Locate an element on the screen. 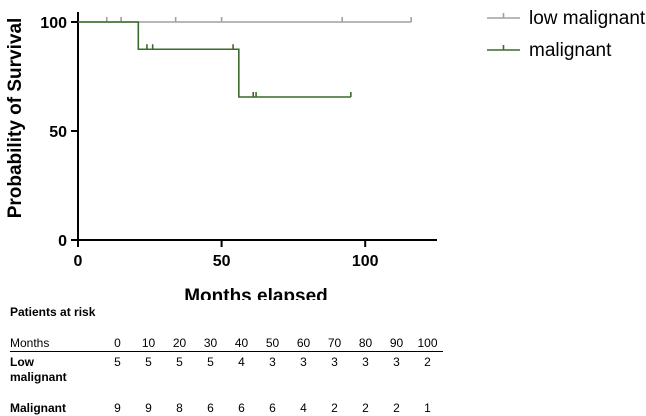 This screenshot has width=646, height=416. chart-series is located at coordinates (245, 57).